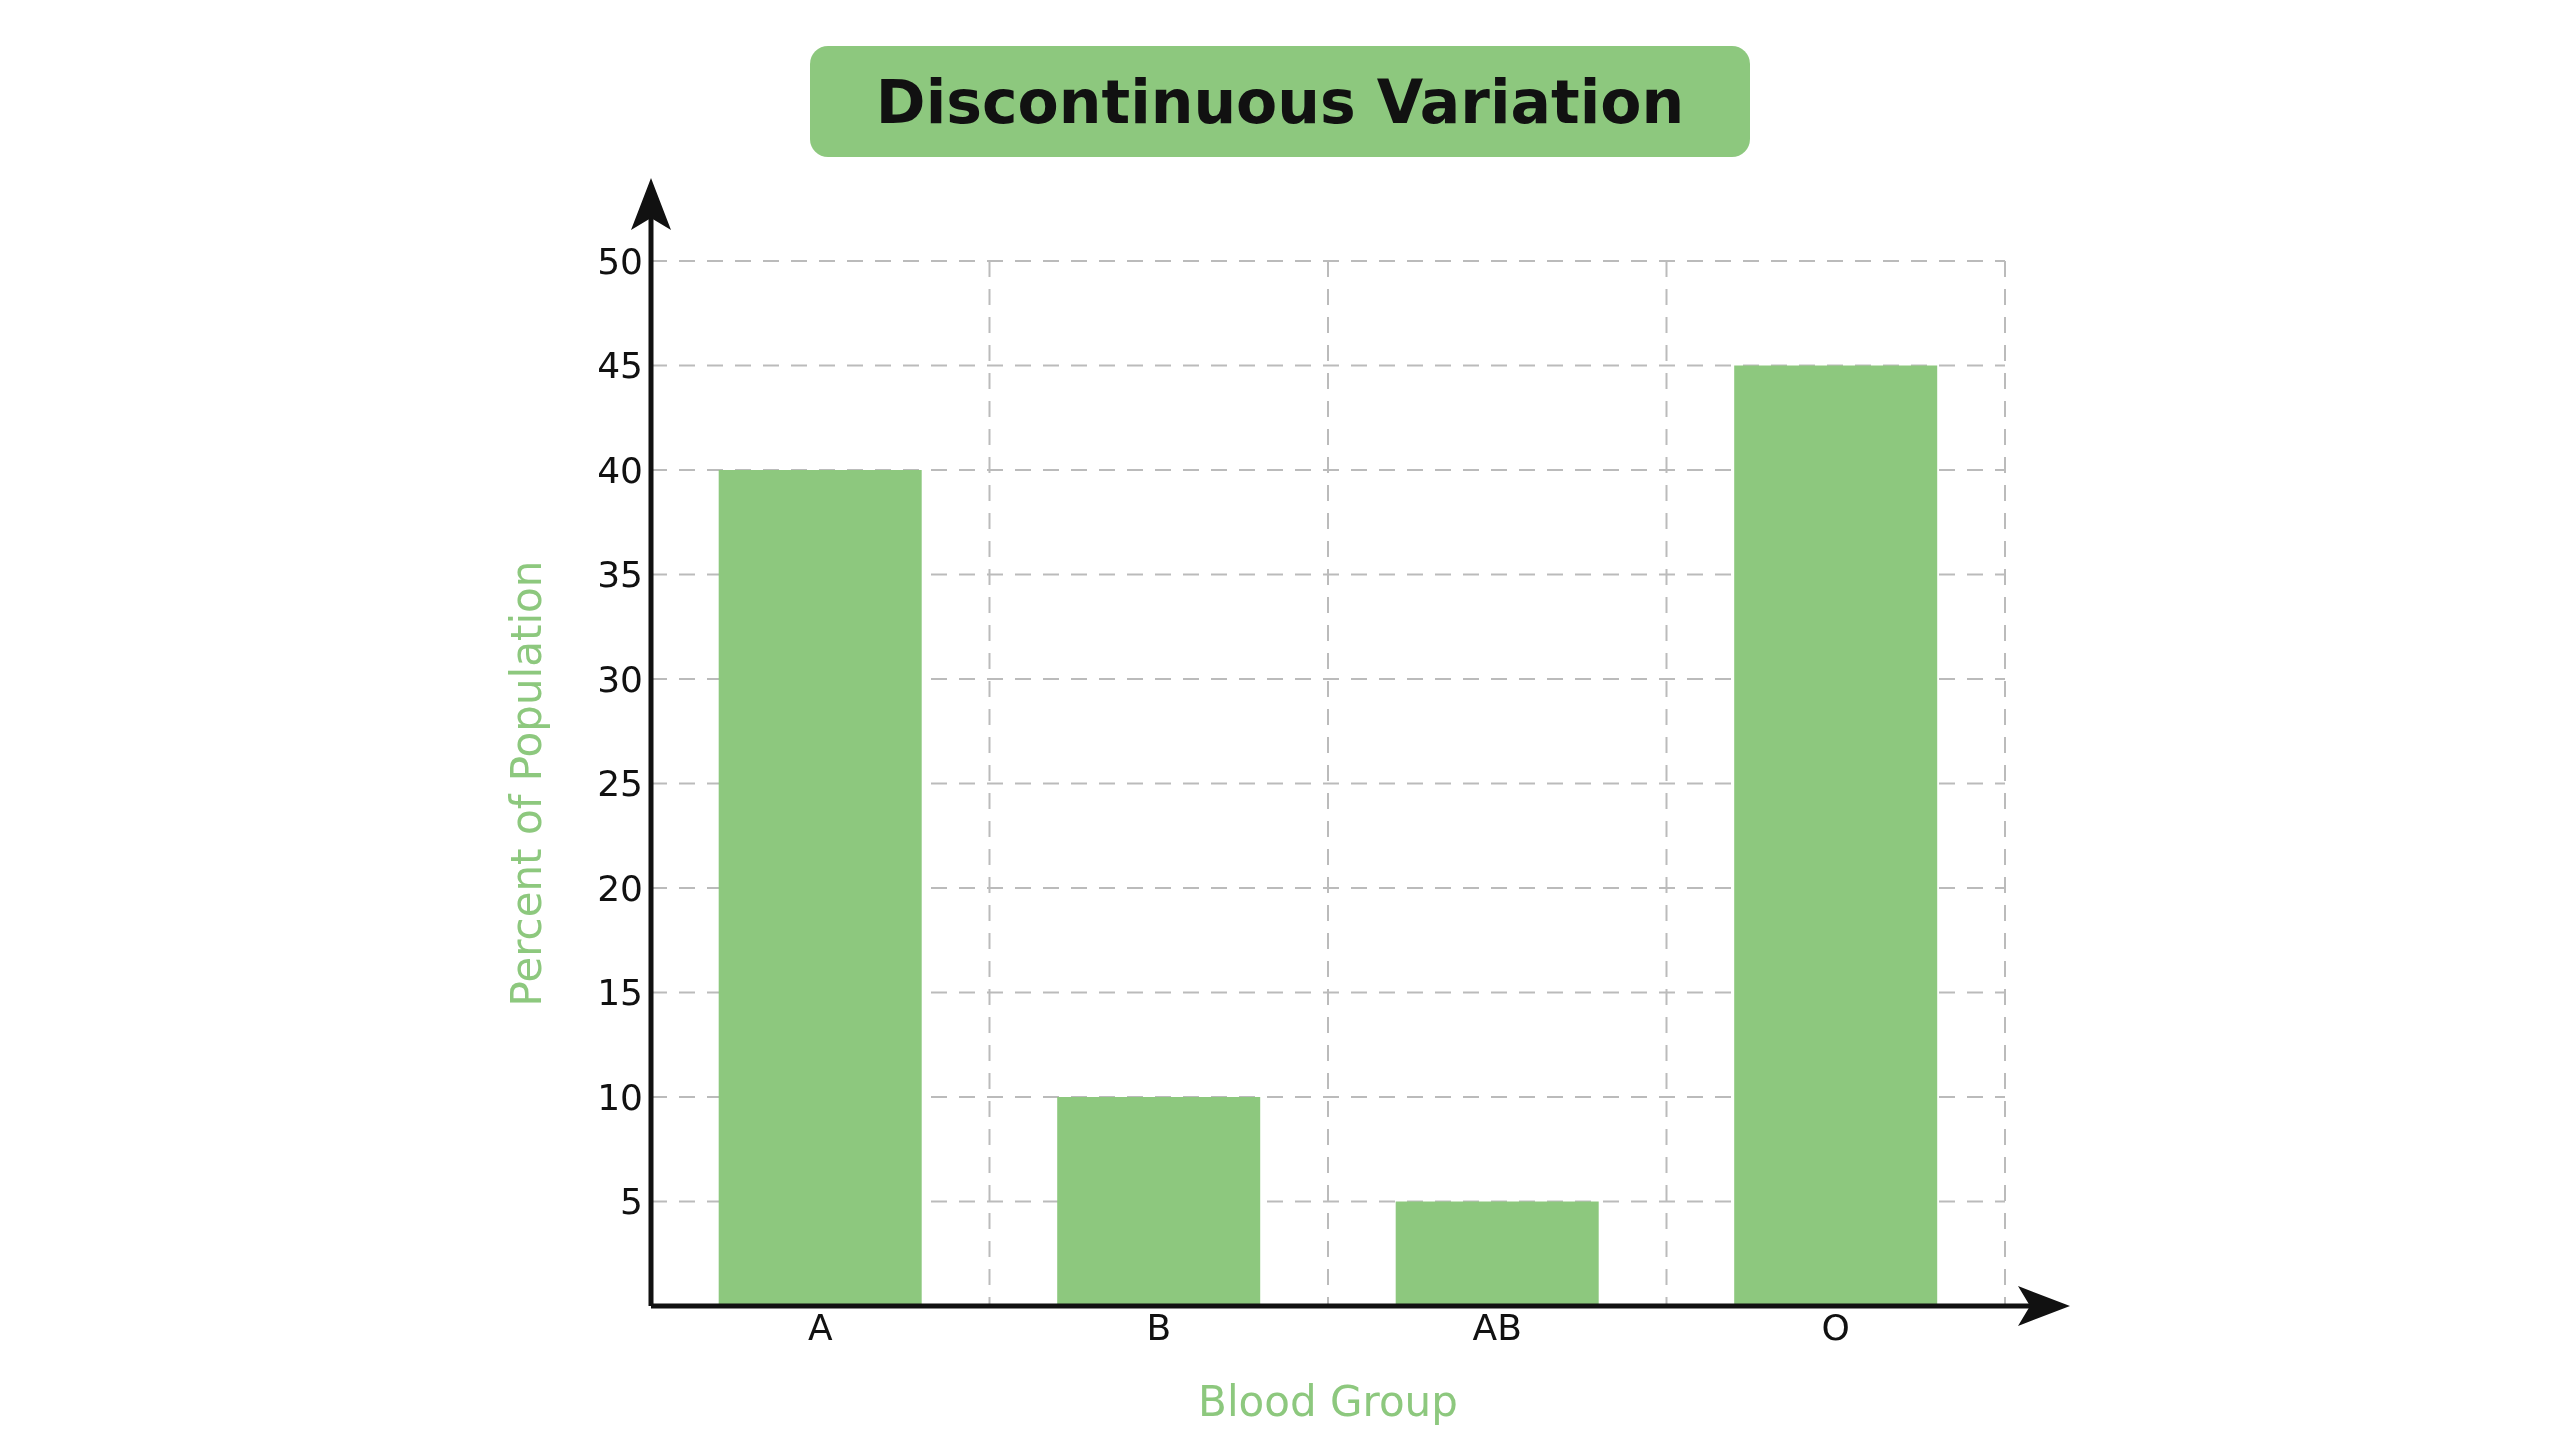  What do you see at coordinates (1280, 101) in the screenshot?
I see `chart-title: Discontinuous Variation` at bounding box center [1280, 101].